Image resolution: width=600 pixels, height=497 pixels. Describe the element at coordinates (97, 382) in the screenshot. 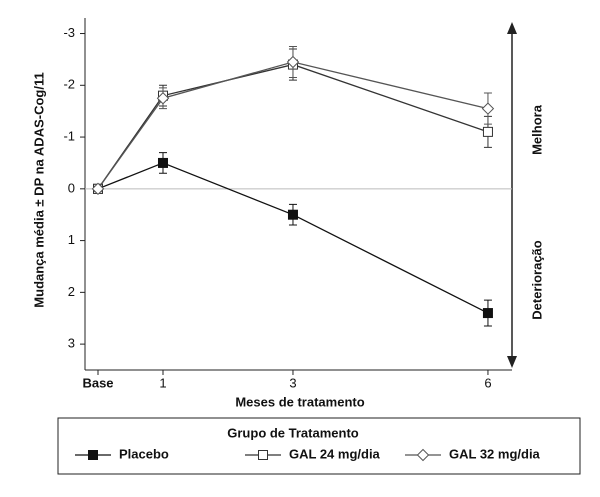

I see `x-tick-label: Base` at that location.